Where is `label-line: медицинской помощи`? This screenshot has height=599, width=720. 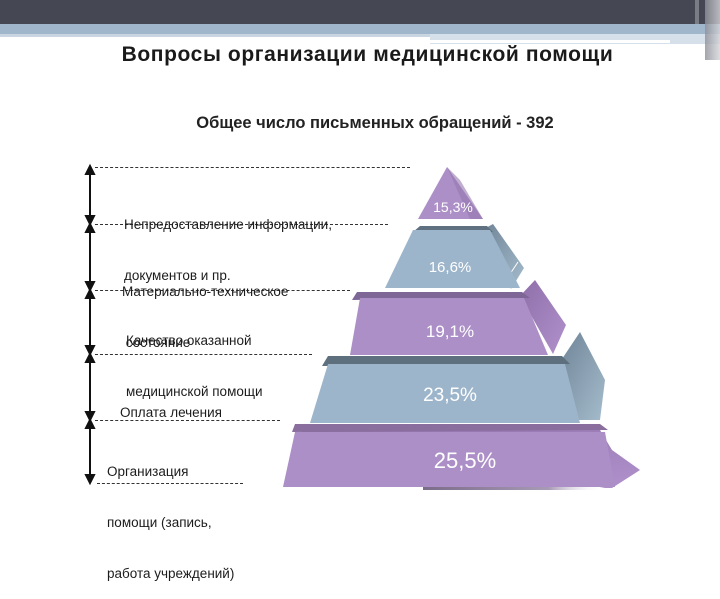
label-line: медицинской помощи is located at coordinates (194, 391).